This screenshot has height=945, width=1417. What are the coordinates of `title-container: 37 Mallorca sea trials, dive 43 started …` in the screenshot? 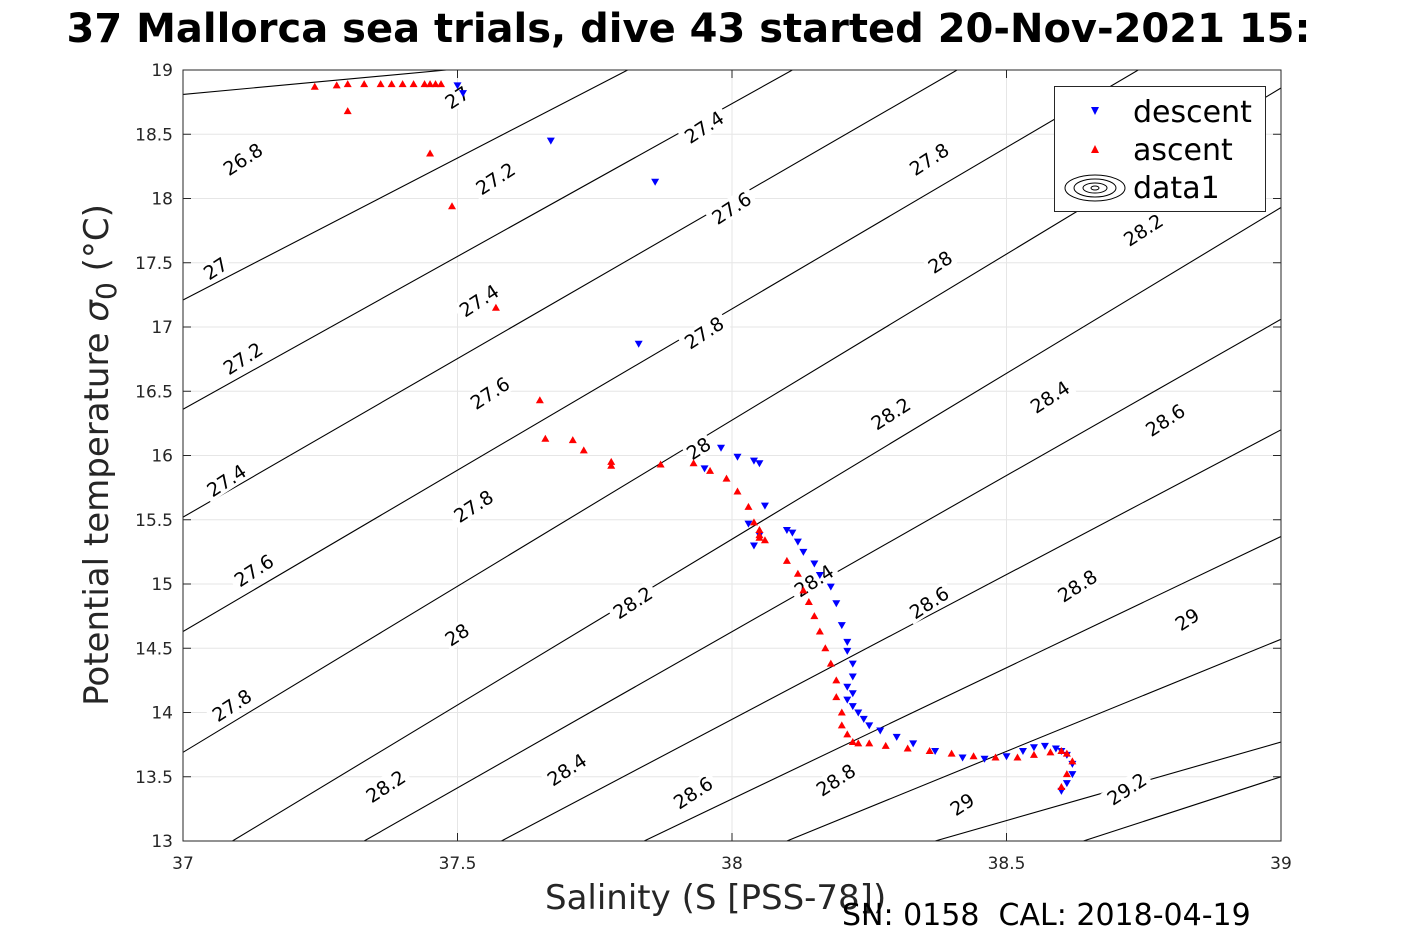 It's located at (708, 30).